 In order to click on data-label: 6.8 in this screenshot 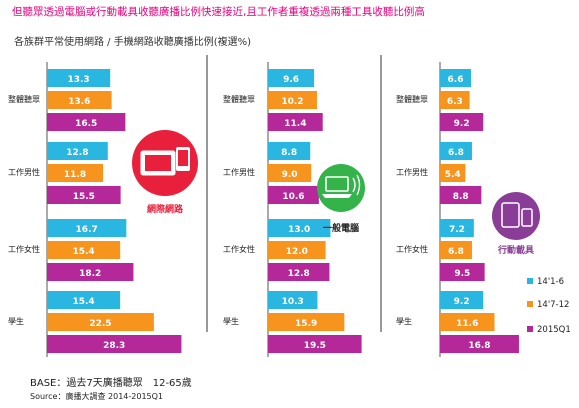, I will do `click(456, 252)`.